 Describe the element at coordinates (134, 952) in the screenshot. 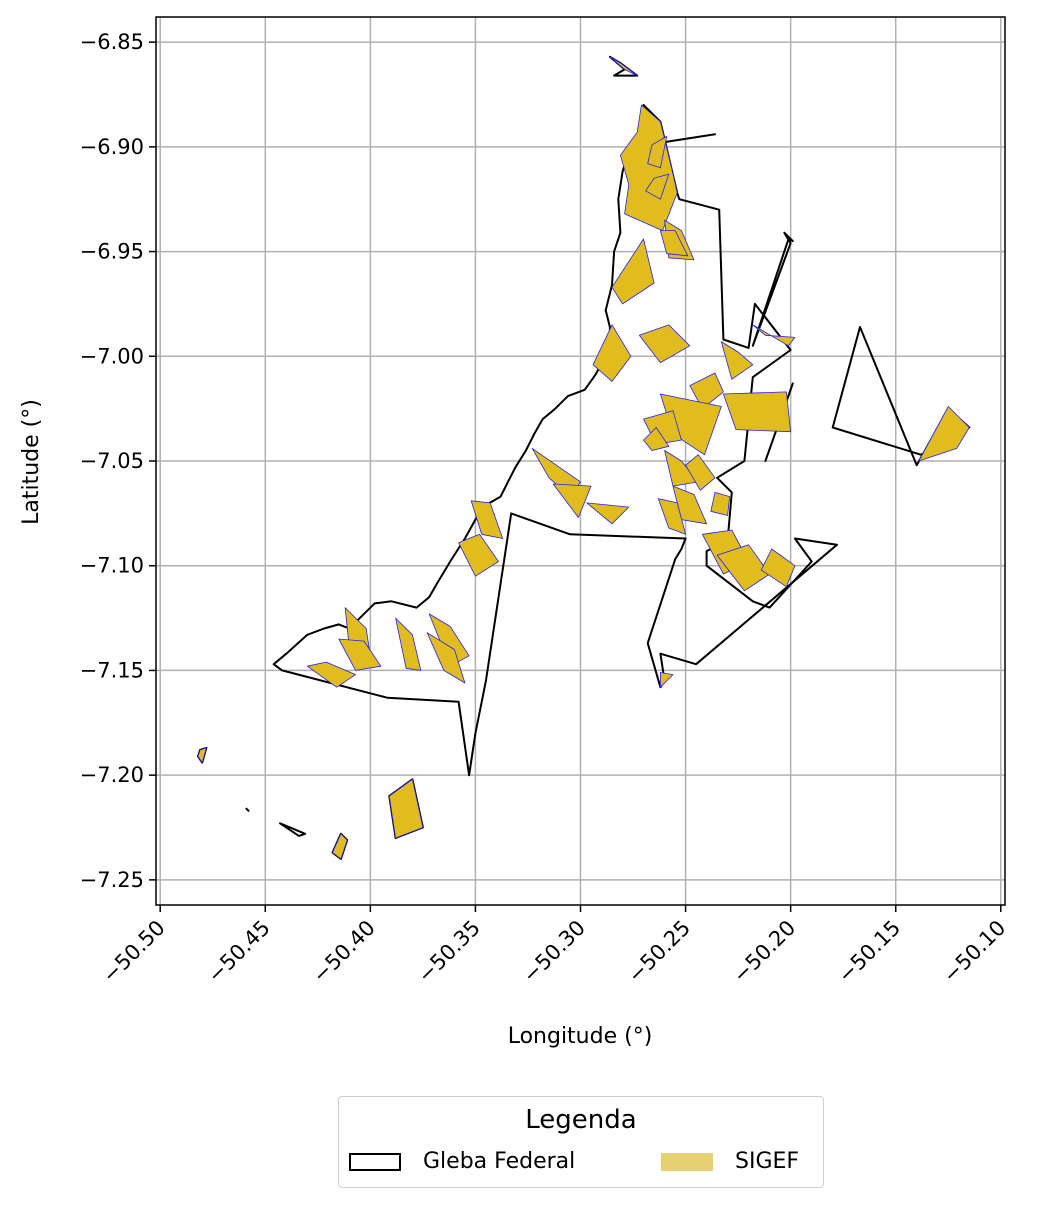

I see `x-tick-label-0: −50.50` at that location.